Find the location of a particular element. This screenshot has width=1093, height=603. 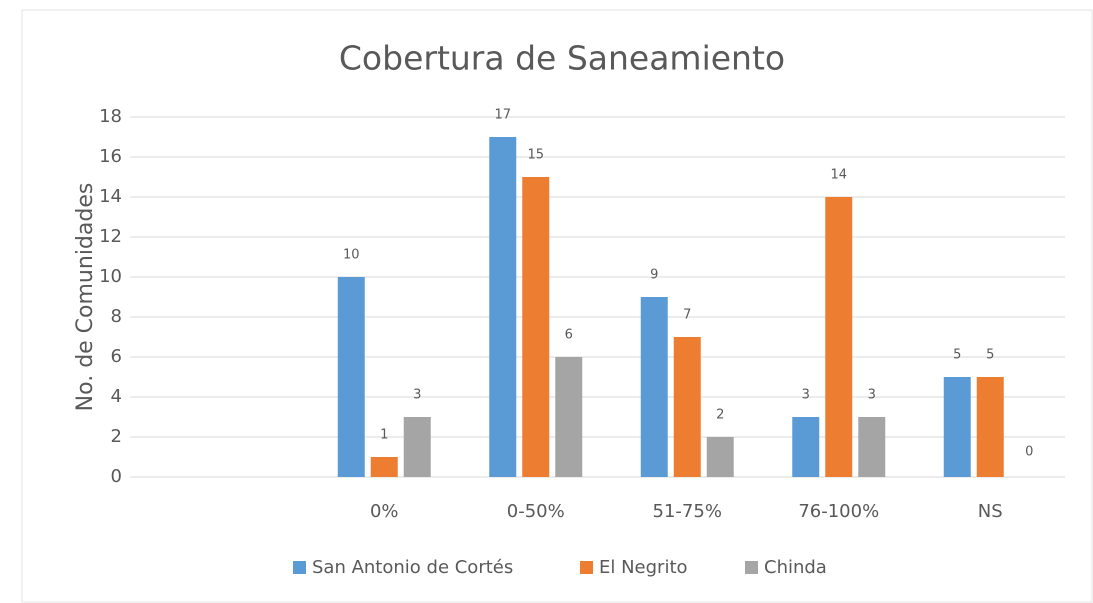

y-tick-label: 14 is located at coordinates (110, 196).